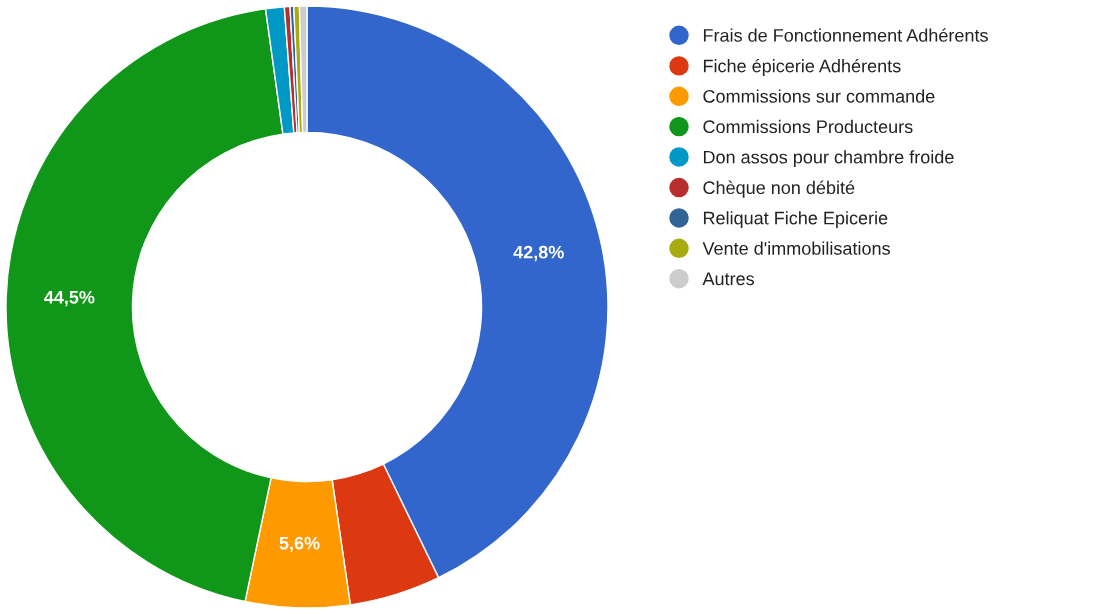 The height and width of the screenshot is (614, 1101). I want to click on legend-label: Don assos pour chambre froide, so click(828, 159).